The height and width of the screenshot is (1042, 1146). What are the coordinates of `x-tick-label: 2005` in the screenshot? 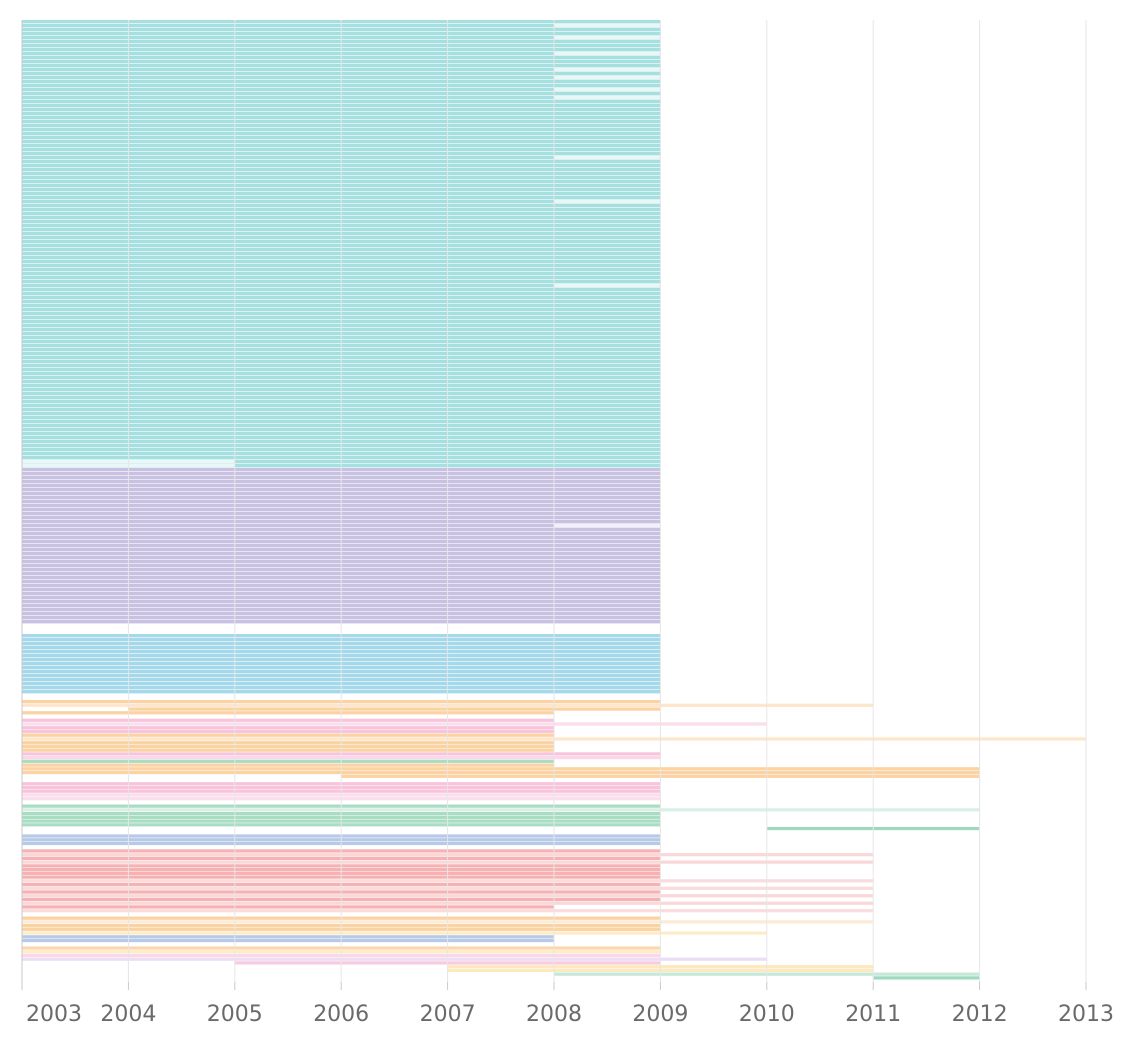 It's located at (235, 1014).